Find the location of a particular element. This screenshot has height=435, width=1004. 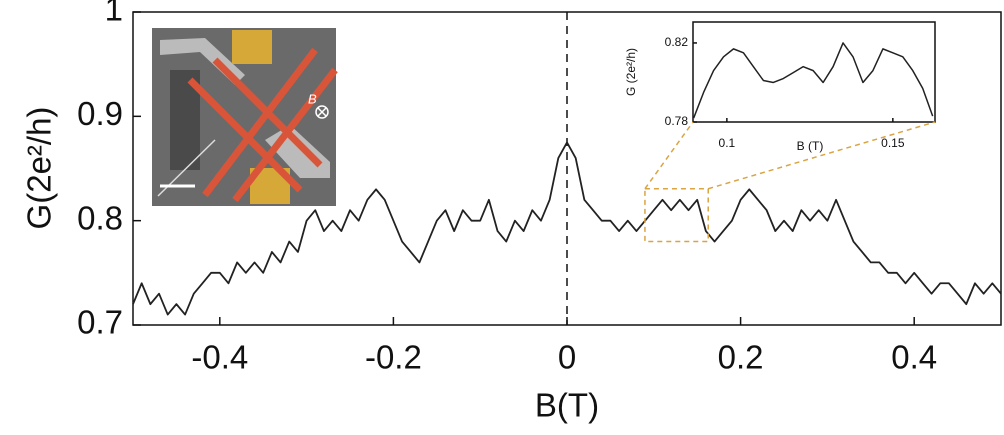

field-symbol is located at coordinates (322, 112).